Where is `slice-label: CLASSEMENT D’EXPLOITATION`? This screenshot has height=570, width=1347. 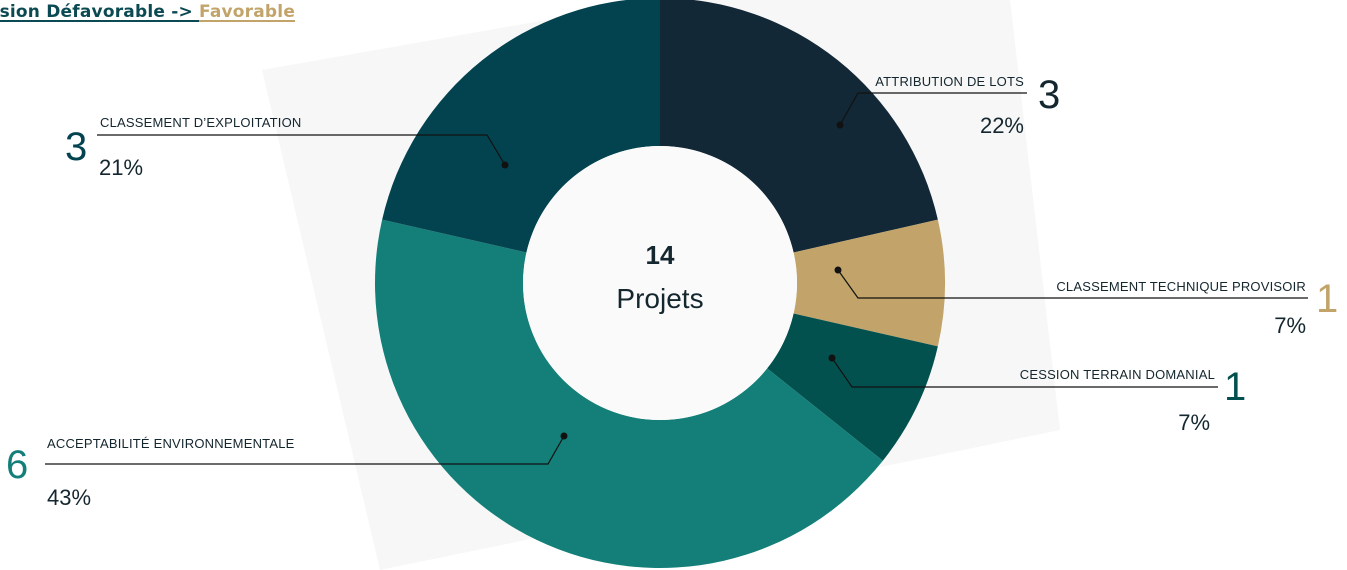
slice-label: CLASSEMENT D’EXPLOITATION is located at coordinates (201, 122).